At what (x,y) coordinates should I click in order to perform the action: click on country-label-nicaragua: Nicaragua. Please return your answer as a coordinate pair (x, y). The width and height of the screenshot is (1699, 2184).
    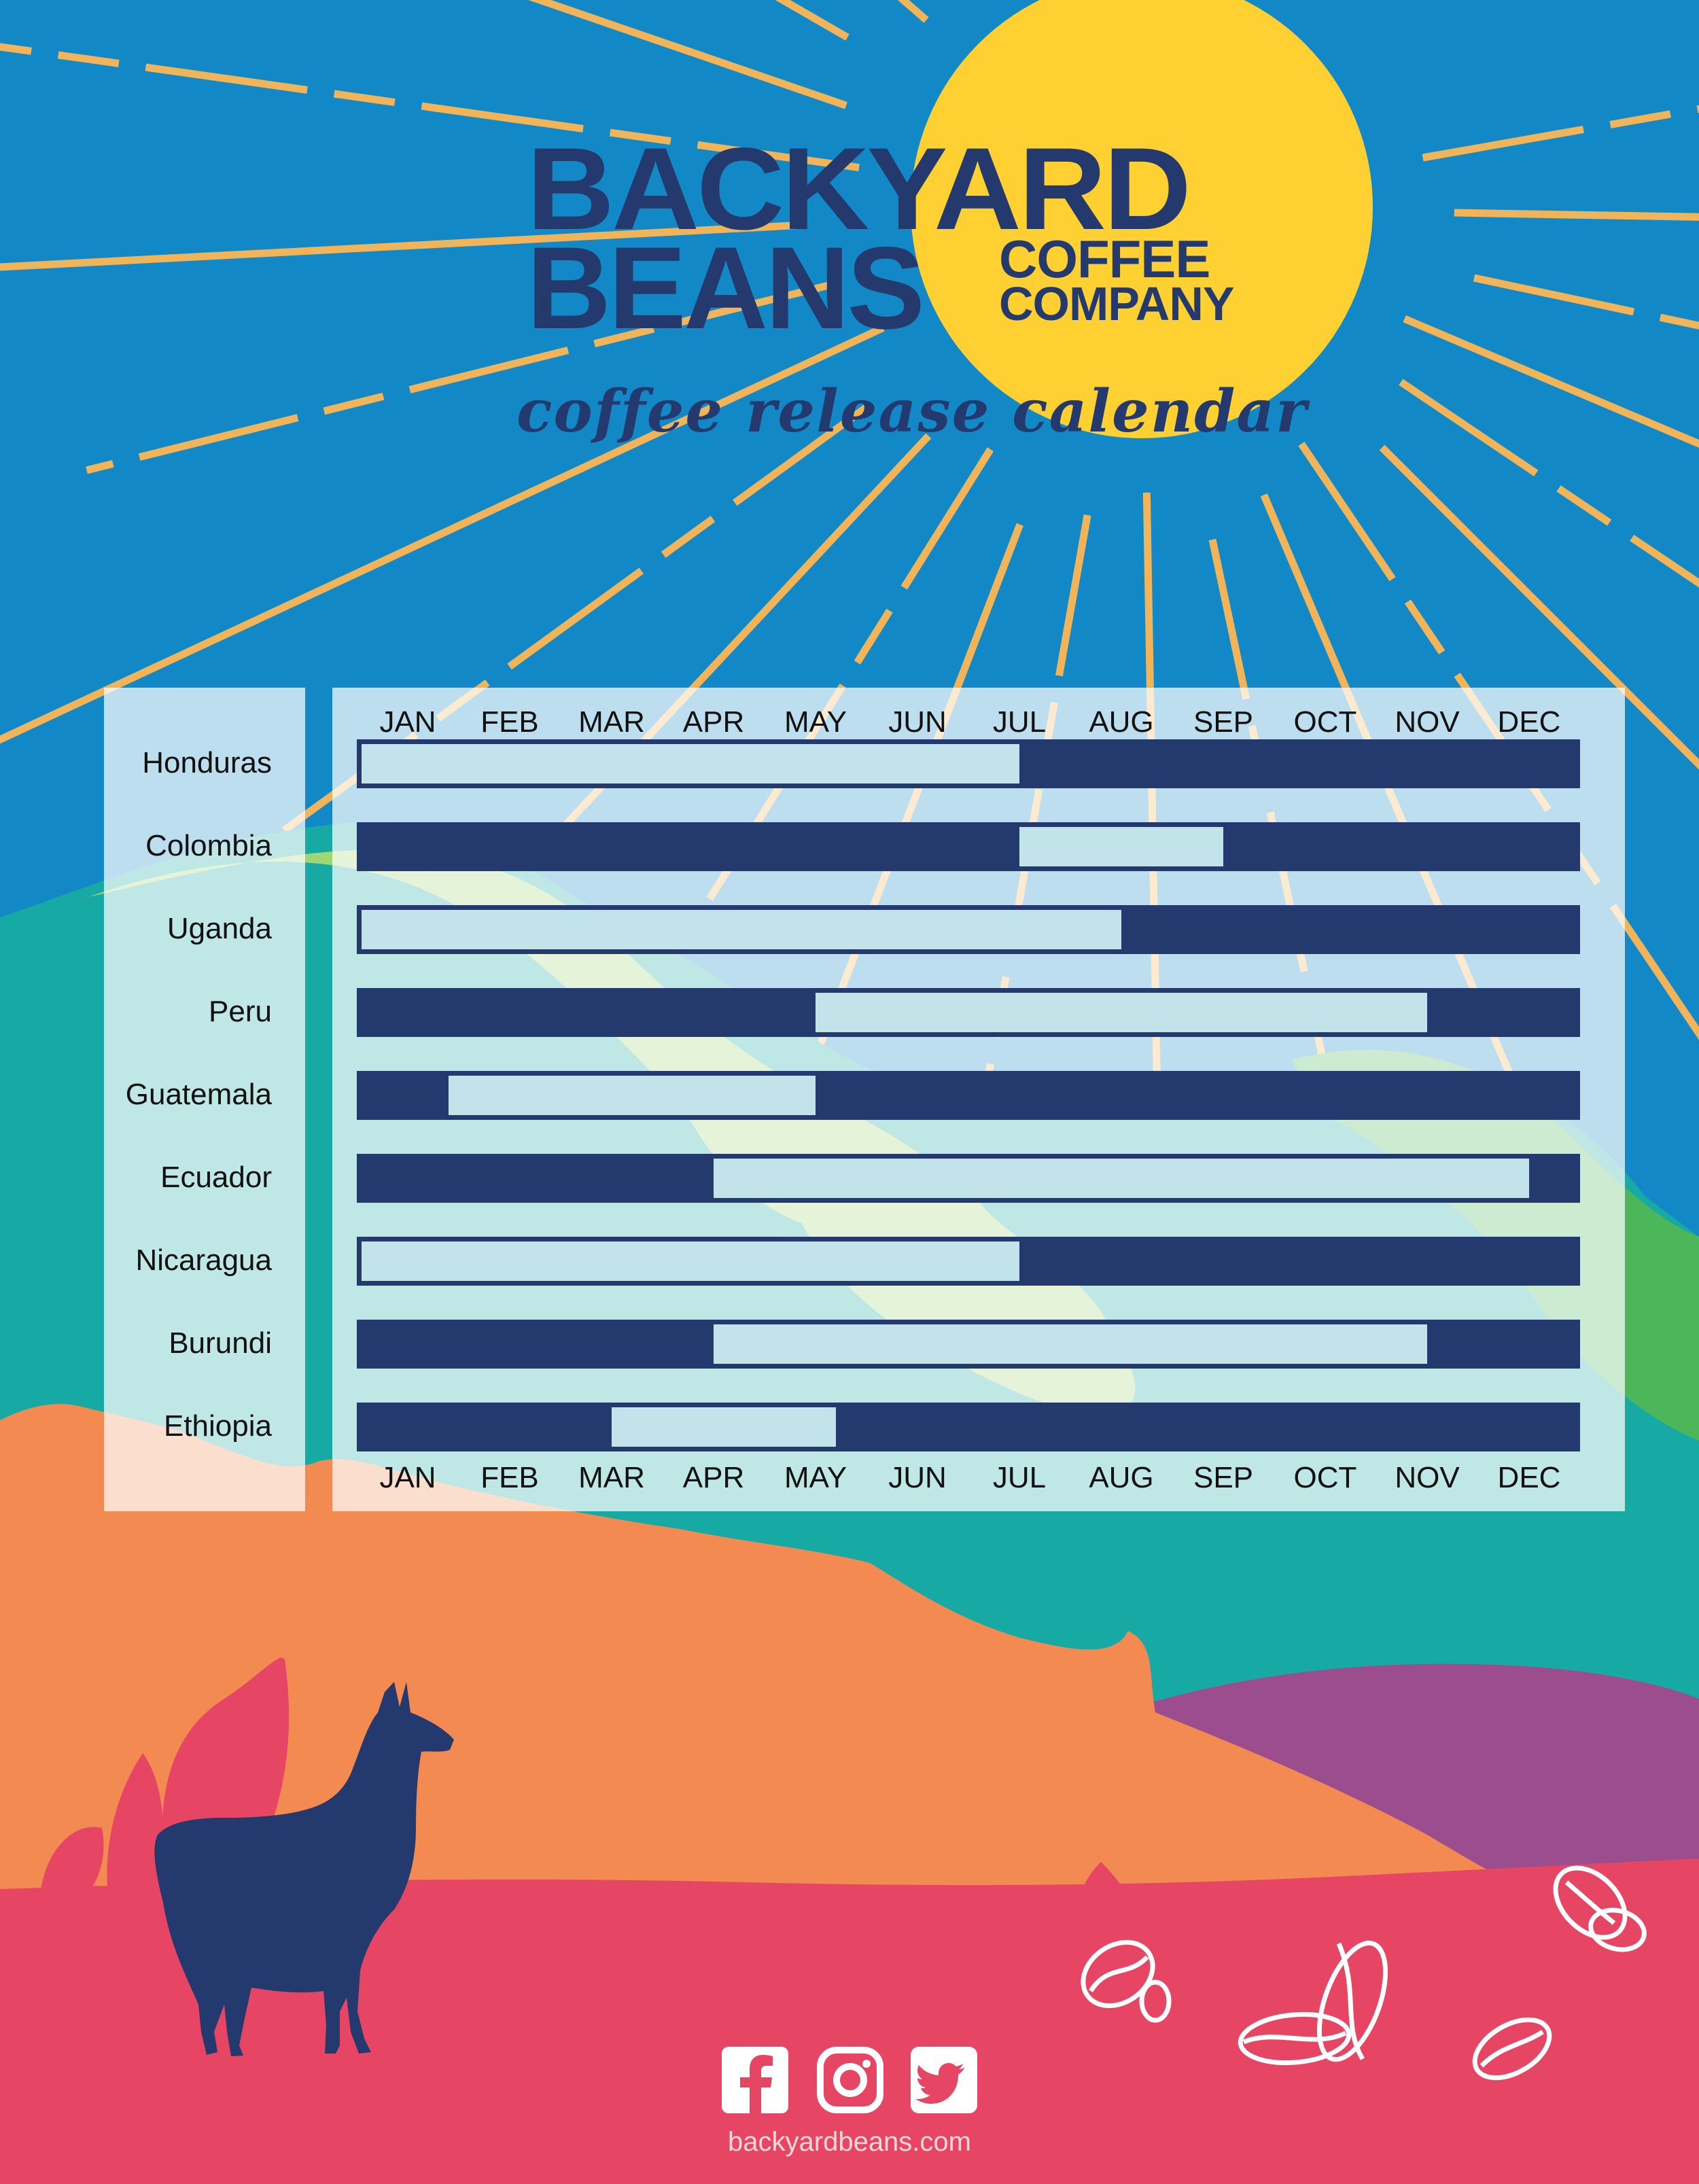
    Looking at the image, I should click on (203, 1260).